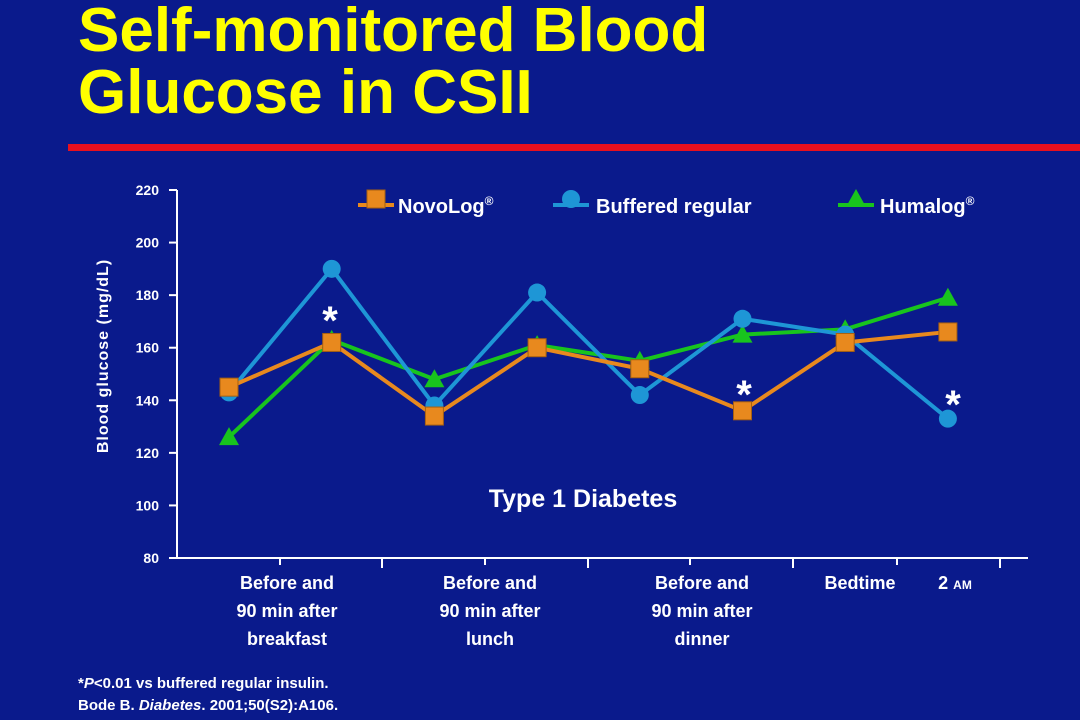 This screenshot has width=1080, height=720. What do you see at coordinates (490, 639) in the screenshot?
I see `x-category-label: lunch` at bounding box center [490, 639].